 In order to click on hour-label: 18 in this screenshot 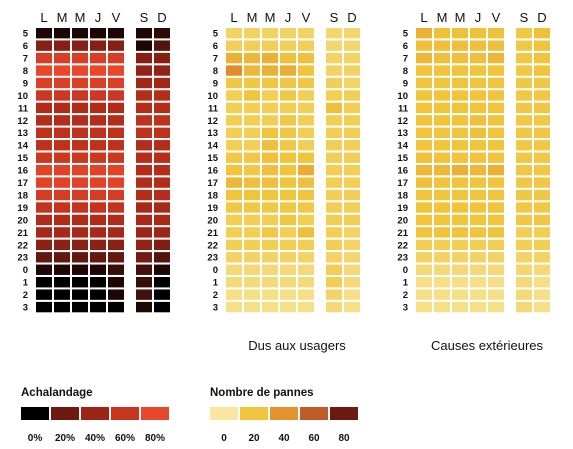, I will do `click(212, 195)`.